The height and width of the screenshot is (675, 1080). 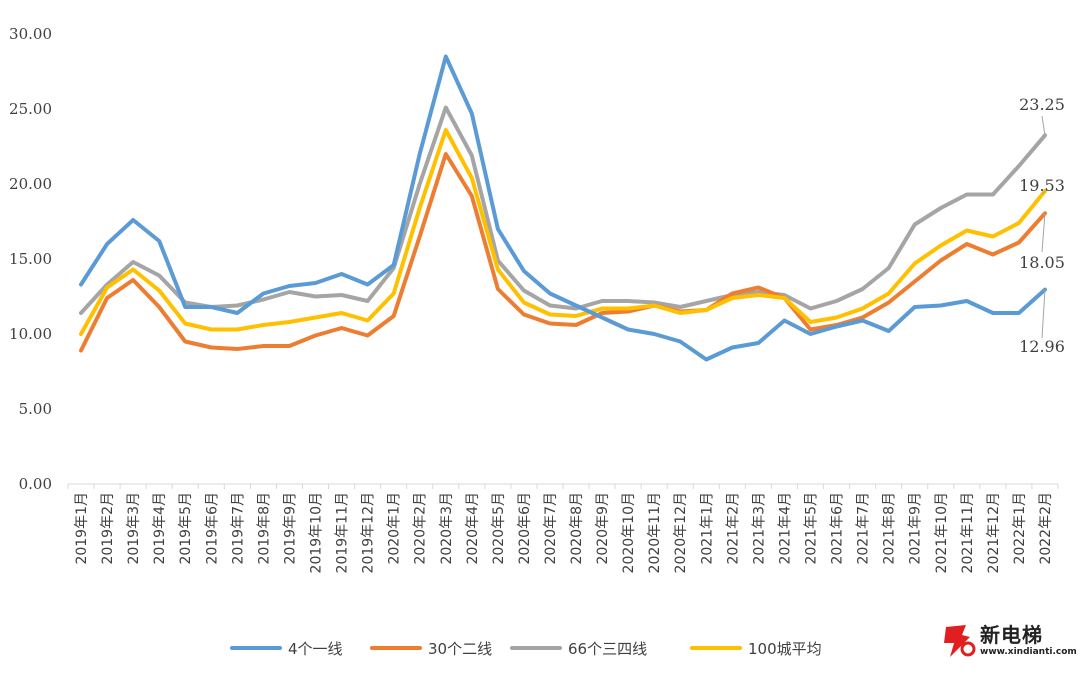 What do you see at coordinates (30, 34) in the screenshot?
I see `y-tick-label: 30.00` at bounding box center [30, 34].